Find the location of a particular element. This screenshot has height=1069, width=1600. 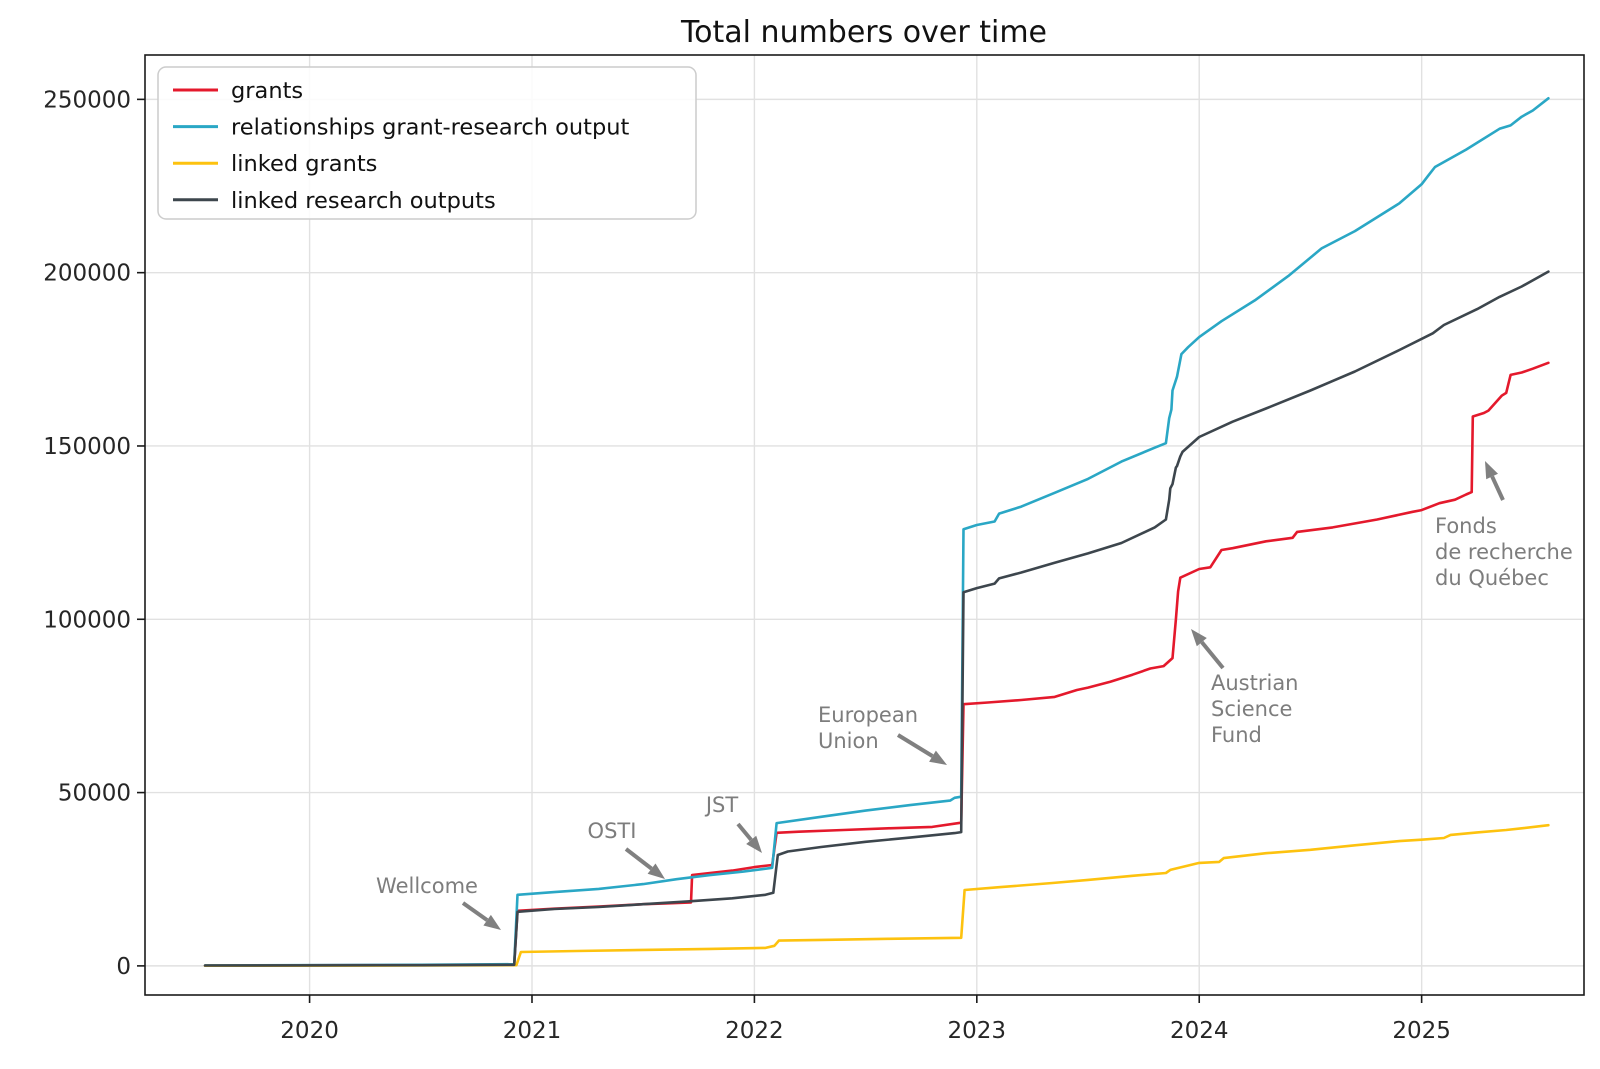

annotation-osti: OSTI is located at coordinates (626, 849).